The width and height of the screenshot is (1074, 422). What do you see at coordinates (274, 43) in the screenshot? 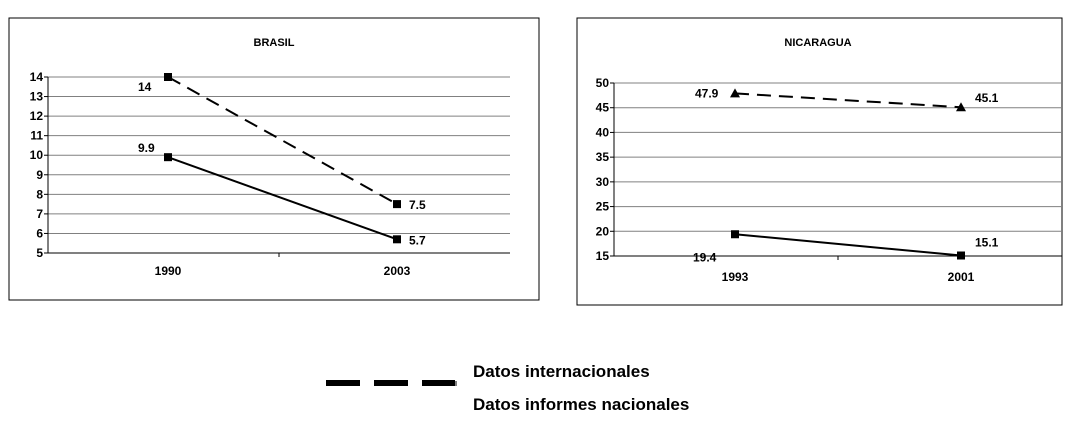
I see `chart-title: BRASIL` at bounding box center [274, 43].